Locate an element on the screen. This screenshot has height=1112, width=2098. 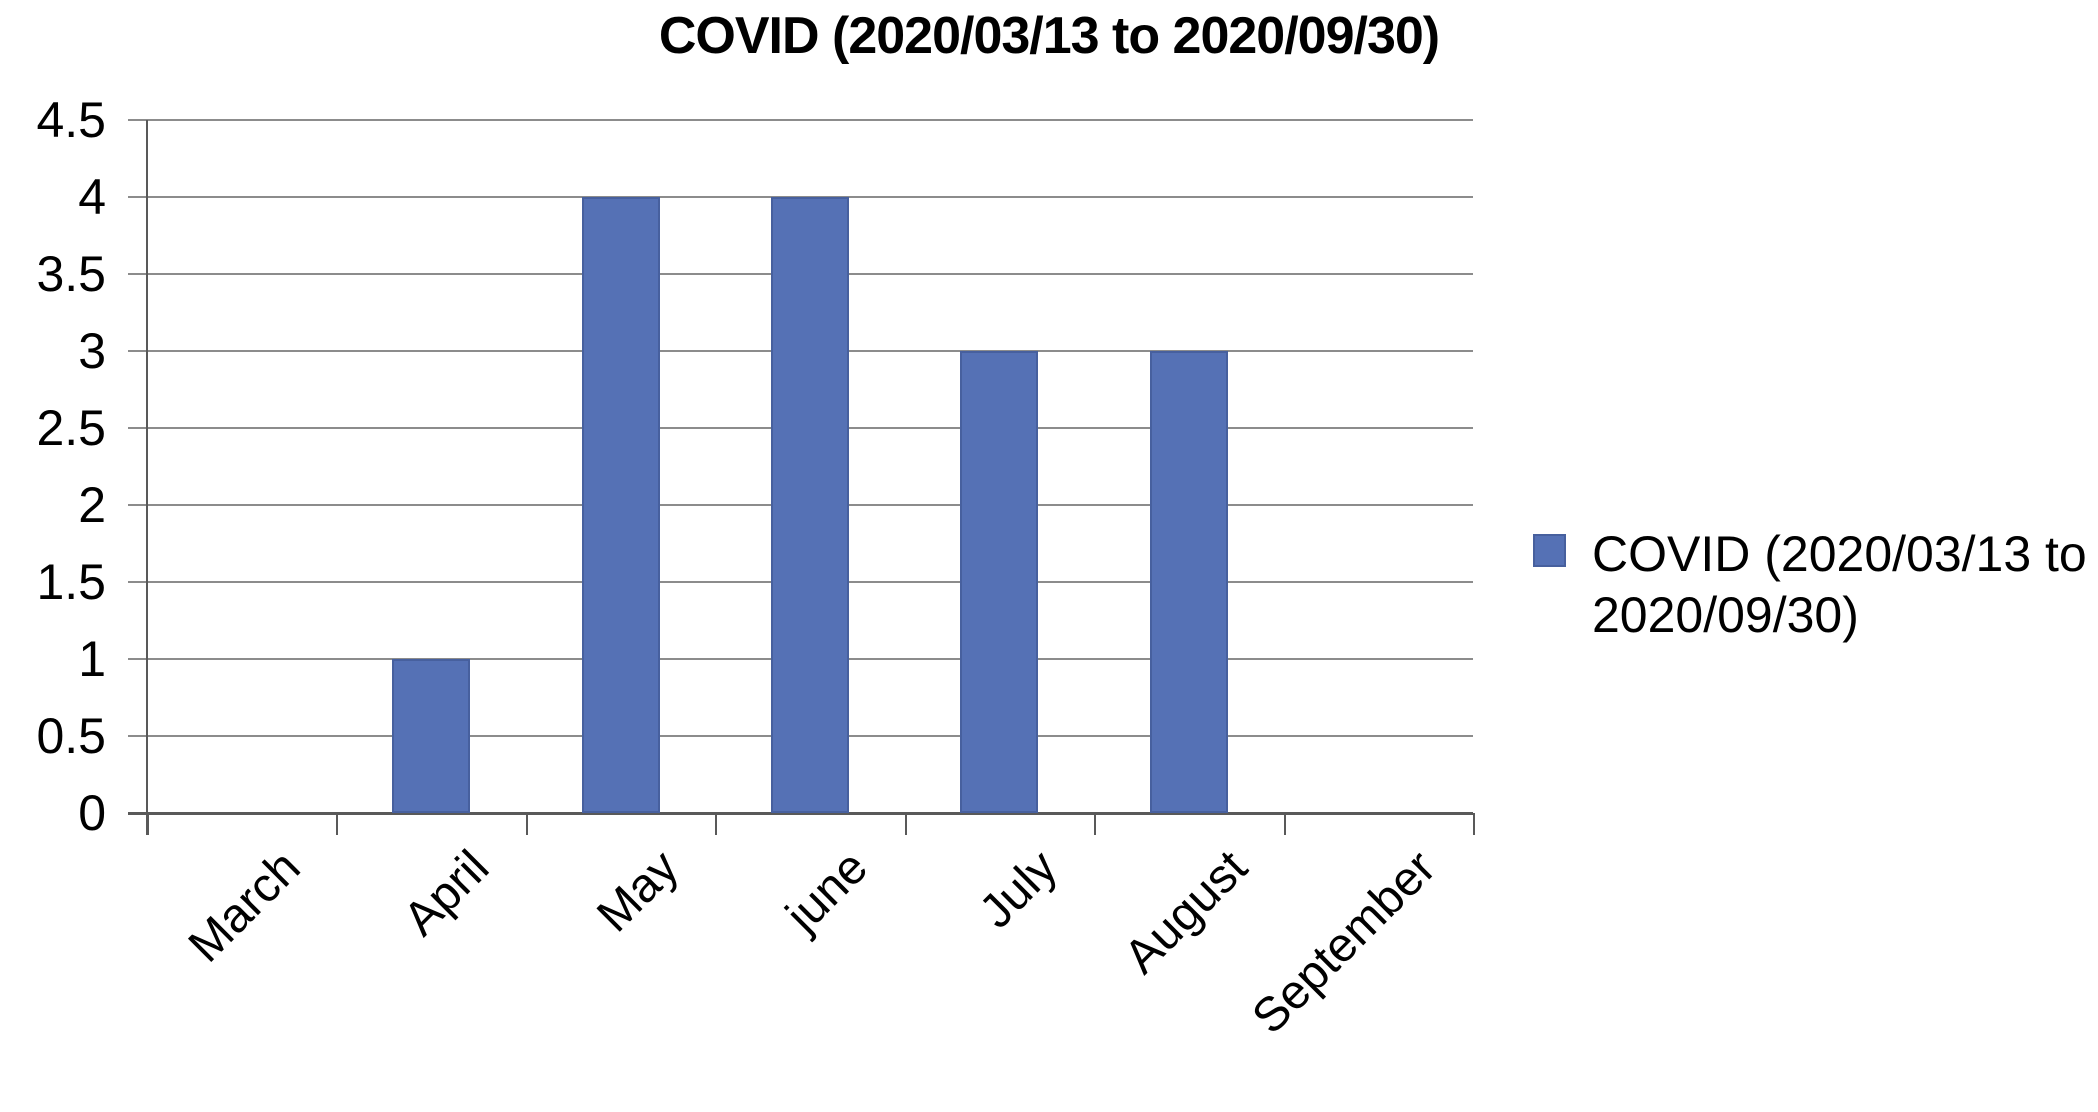
y-axis-tick-label: 2 is located at coordinates (92, 505).